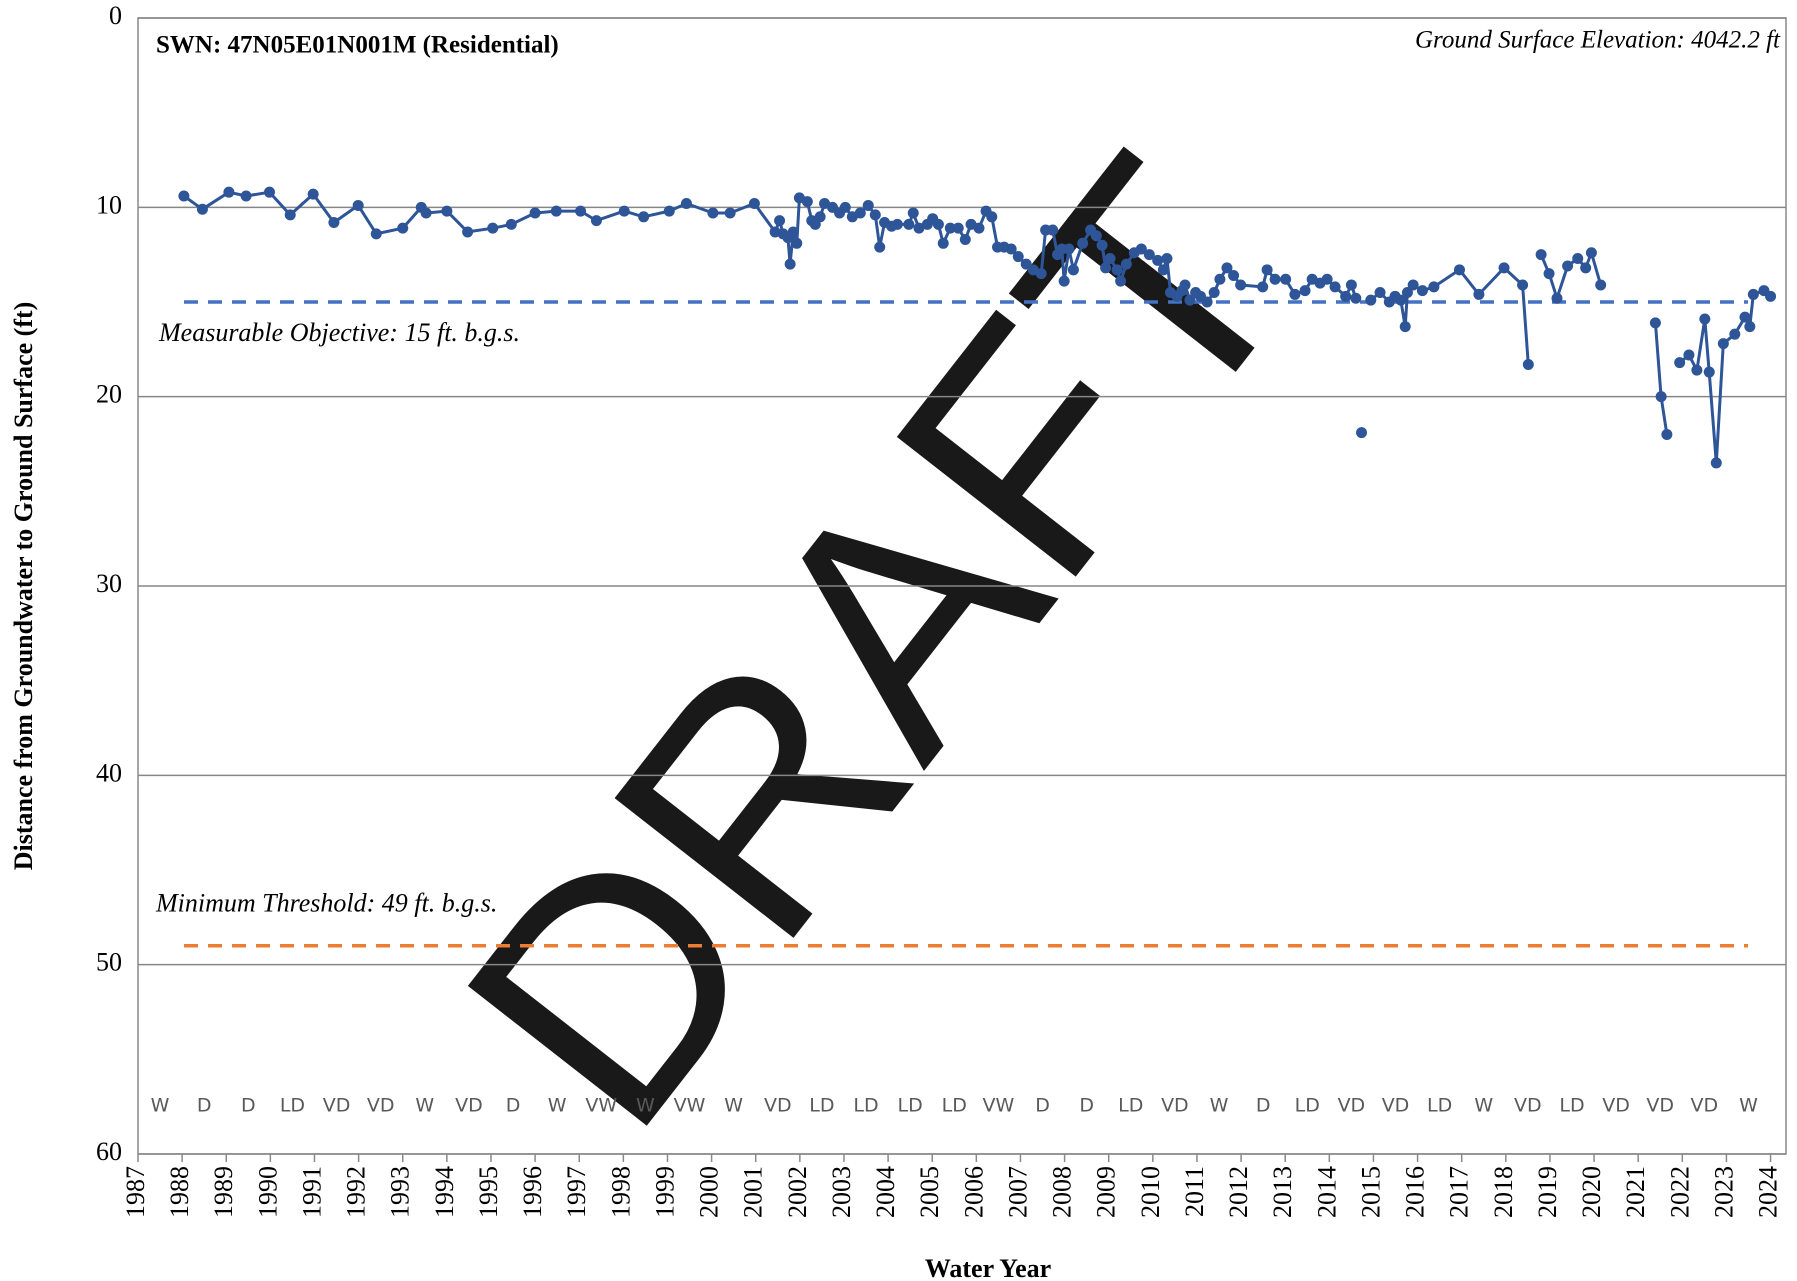 This screenshot has width=1797, height=1281. Describe the element at coordinates (1370, 1192) in the screenshot. I see `x-tick-label: 2015` at that location.